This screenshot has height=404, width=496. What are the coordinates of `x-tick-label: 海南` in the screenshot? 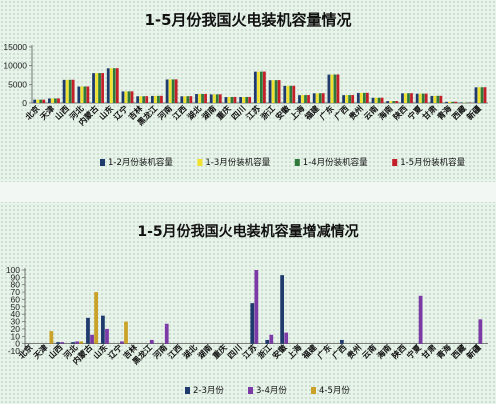 It's located at (385, 112).